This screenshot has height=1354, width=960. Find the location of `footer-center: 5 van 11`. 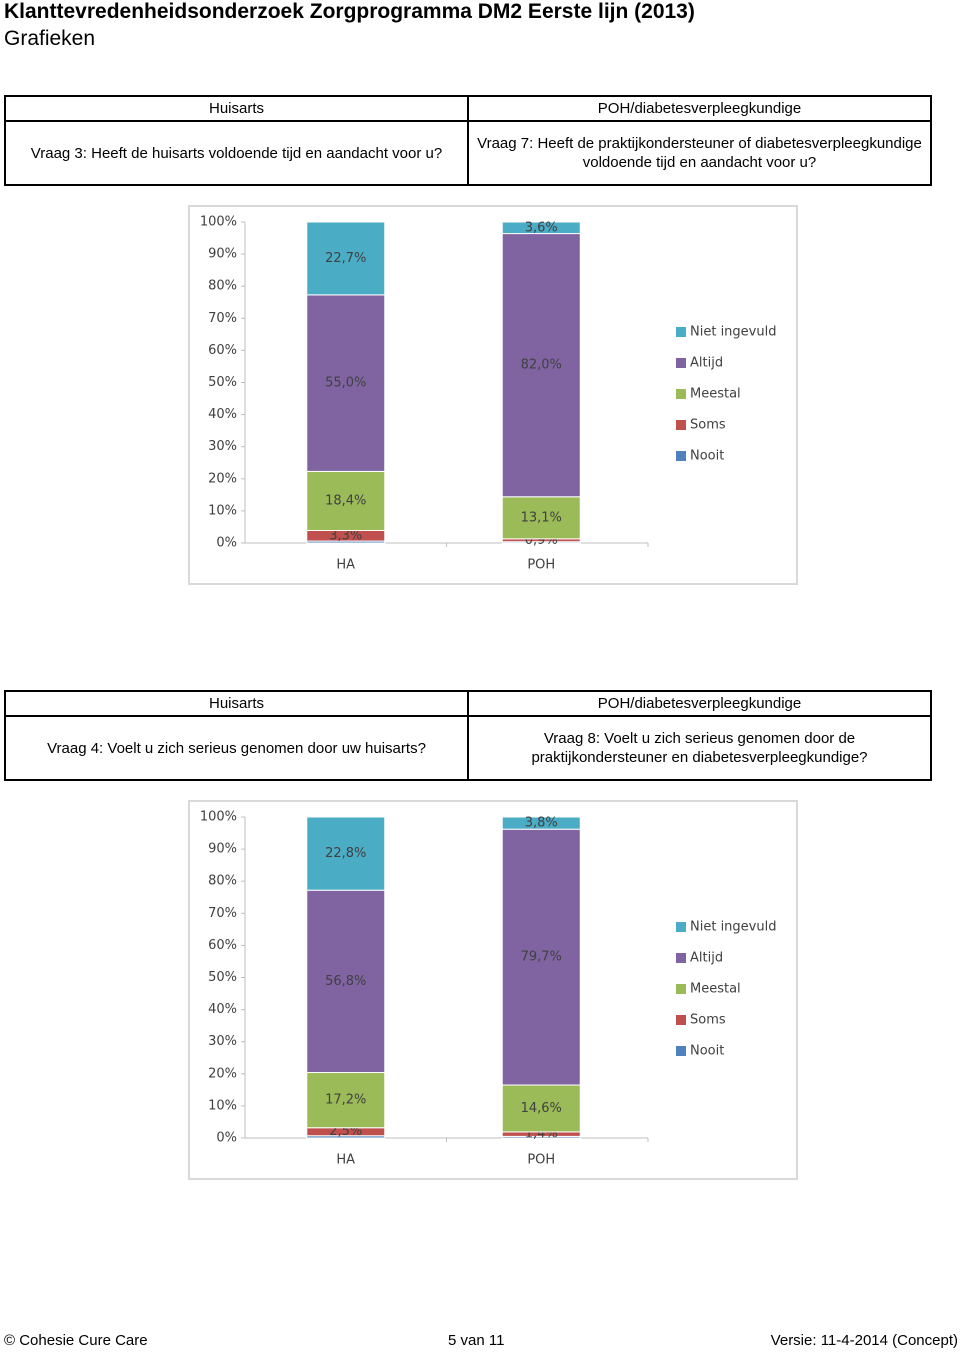

footer-center: 5 van 11 is located at coordinates (476, 1340).